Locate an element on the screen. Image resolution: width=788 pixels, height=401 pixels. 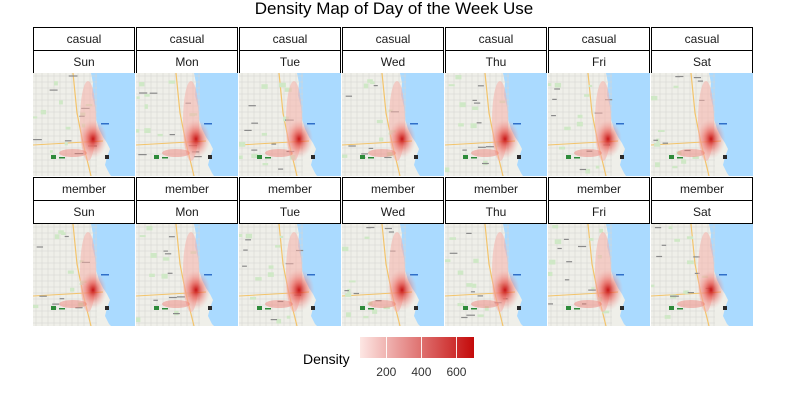
poi-icon is located at coordinates (210, 308).